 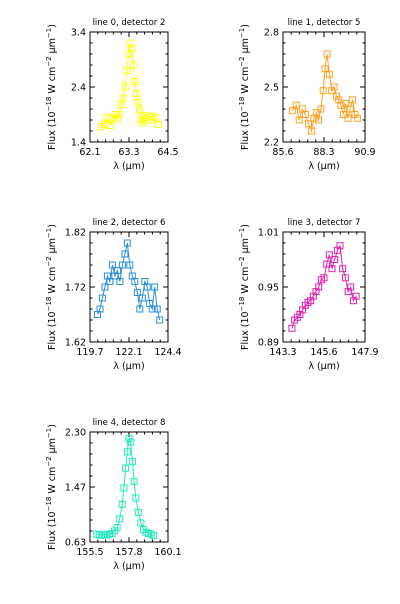 What do you see at coordinates (128, 552) in the screenshot?
I see `x-tick-label: 157.8` at bounding box center [128, 552].